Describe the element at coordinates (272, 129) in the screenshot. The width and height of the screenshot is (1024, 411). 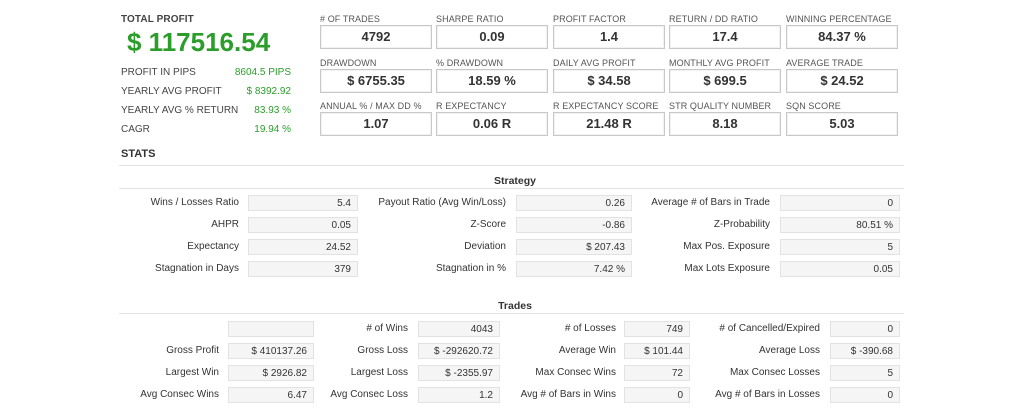
I see `summary-row-value: 19.94 %` at that location.